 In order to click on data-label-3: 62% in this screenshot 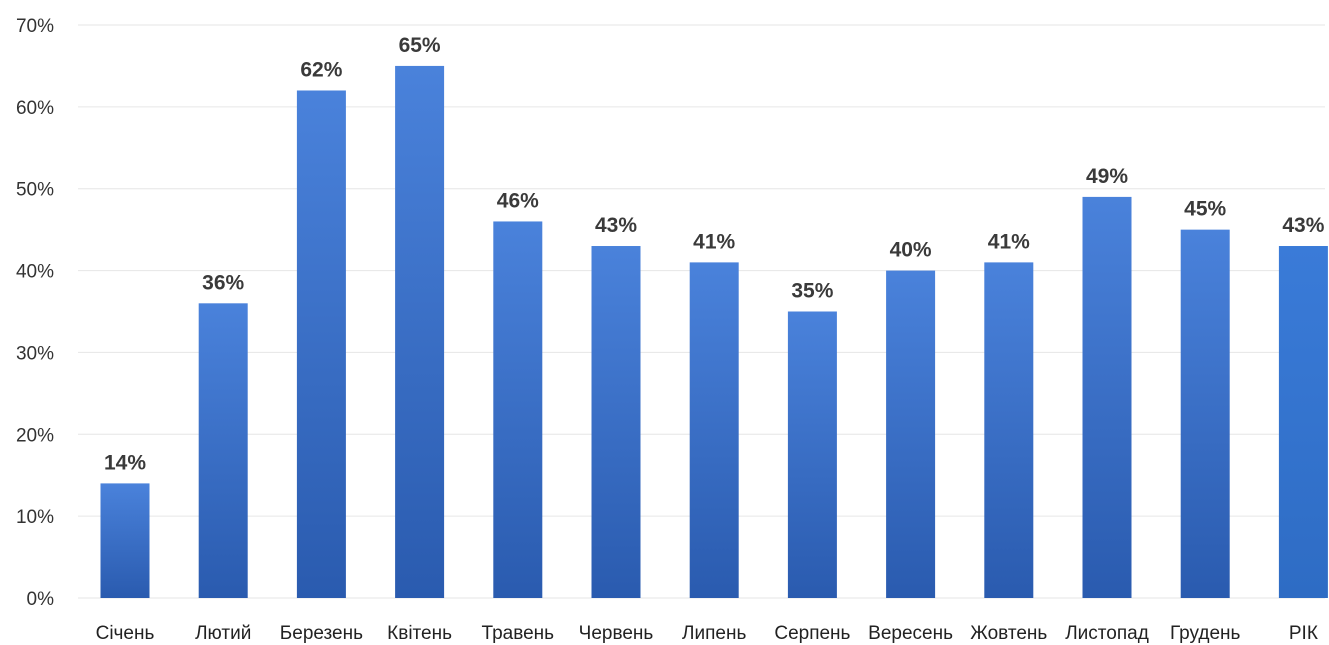, I will do `click(321, 69)`.